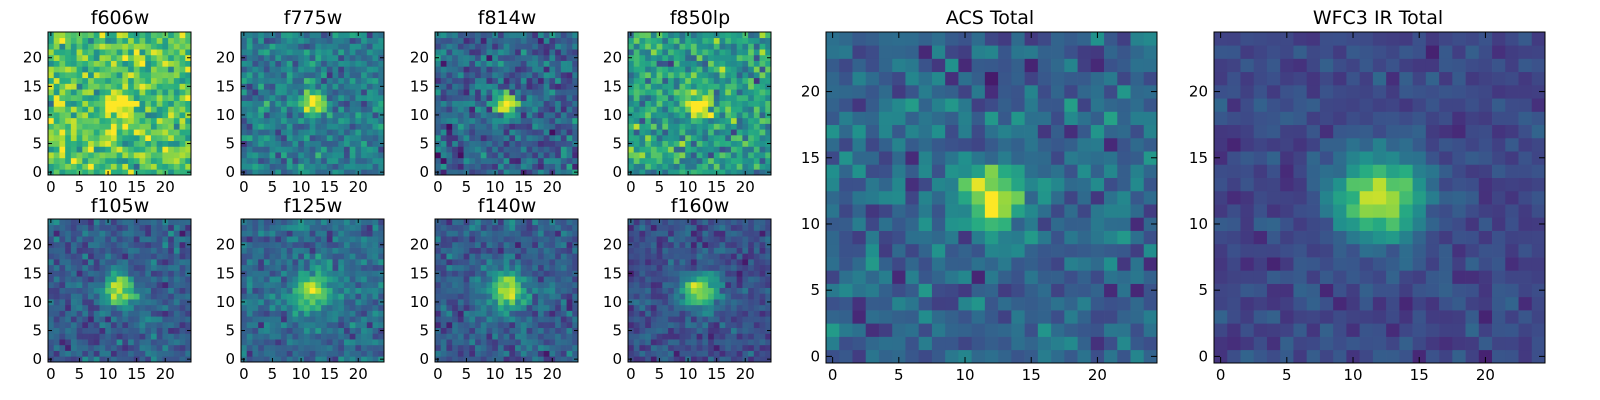 This screenshot has height=400, width=1600. Describe the element at coordinates (225, 86) in the screenshot. I see `y-tick-label: 15` at that location.